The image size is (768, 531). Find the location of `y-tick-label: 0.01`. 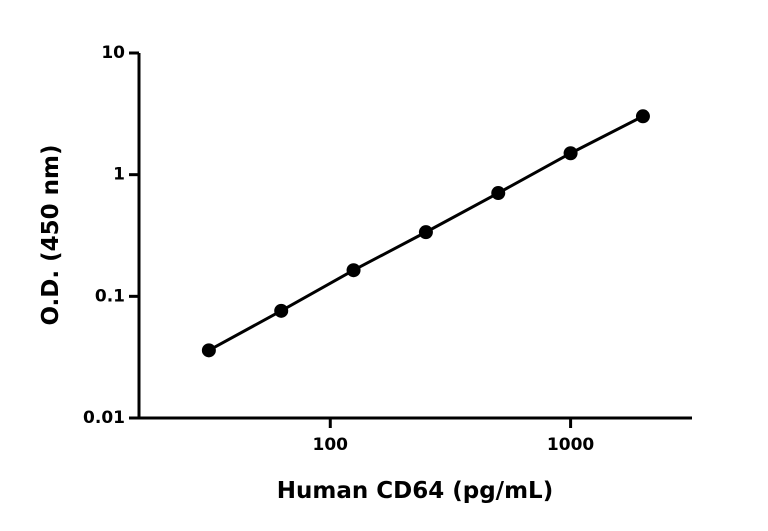

y-tick-label: 0.01 is located at coordinates (104, 418).